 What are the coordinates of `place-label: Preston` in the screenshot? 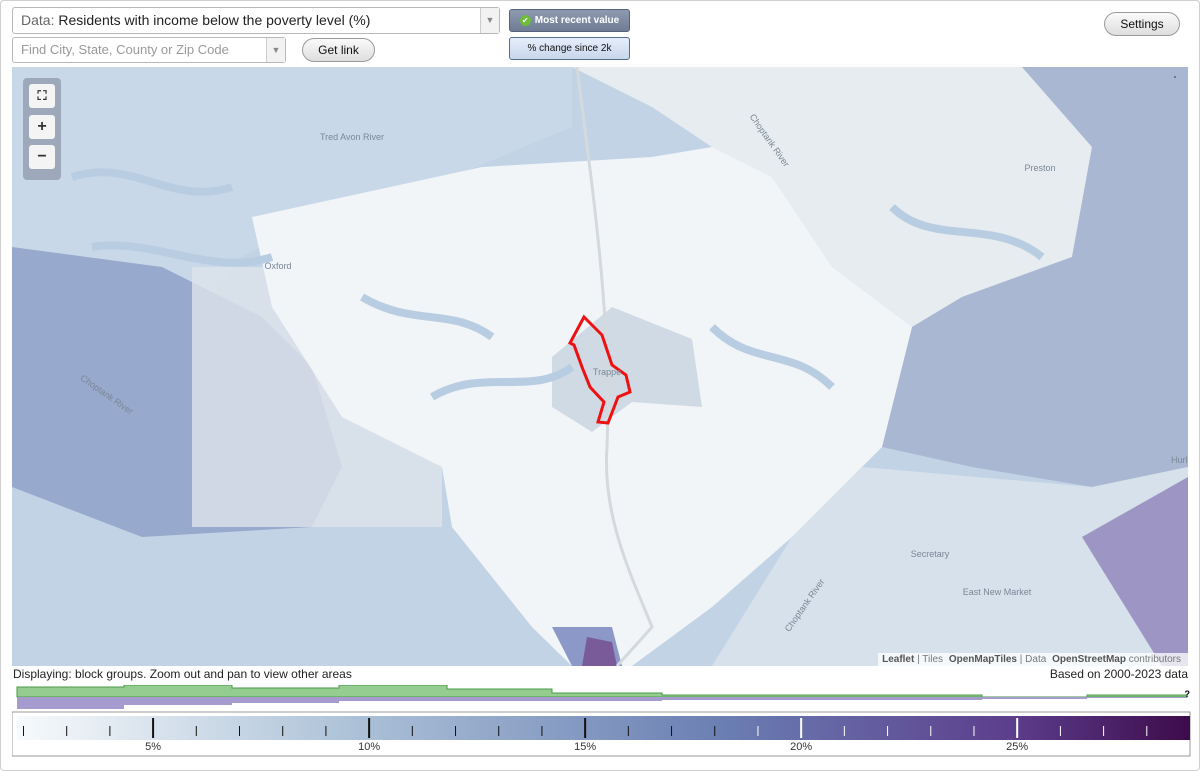 It's located at (1039, 168).